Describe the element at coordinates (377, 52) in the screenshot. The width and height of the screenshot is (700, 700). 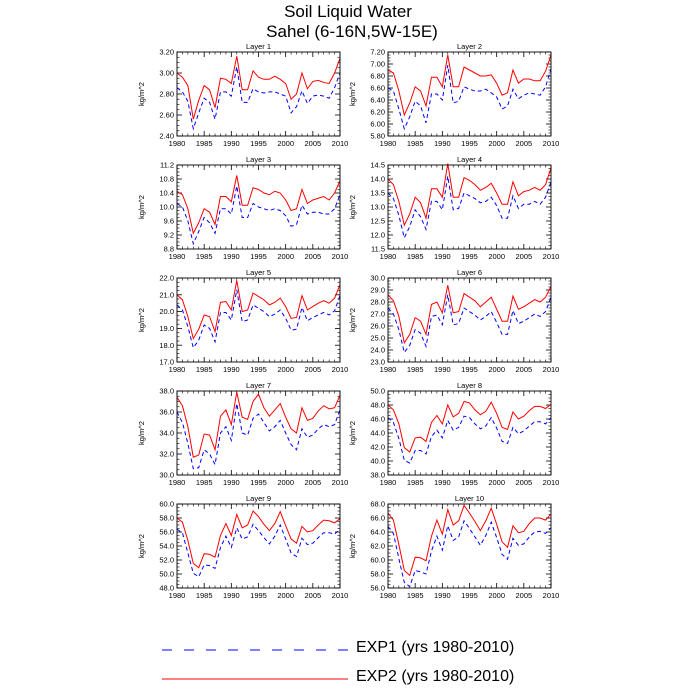
I see `y-tick-label: 7.20` at that location.